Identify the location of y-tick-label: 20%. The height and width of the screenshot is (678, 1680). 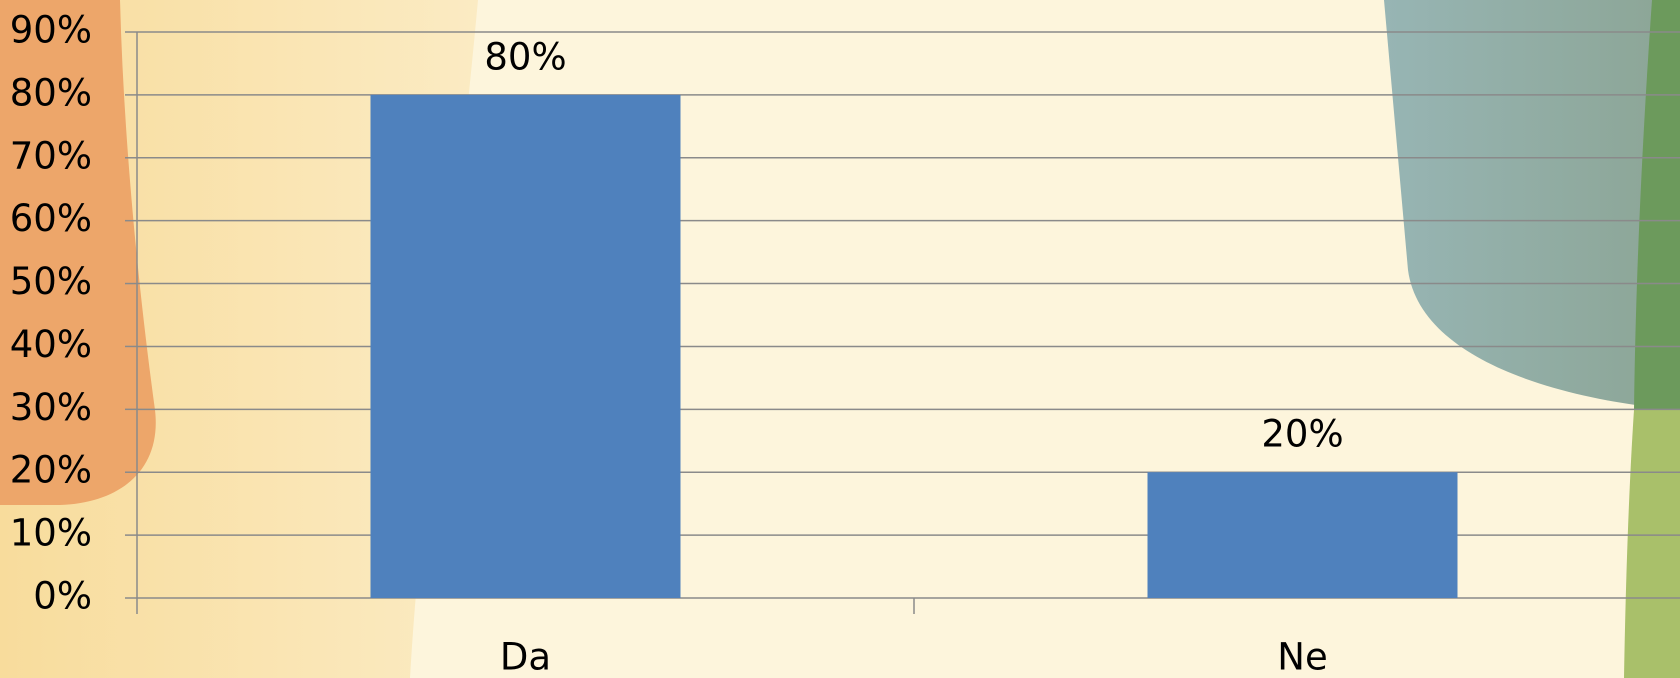
(51, 470).